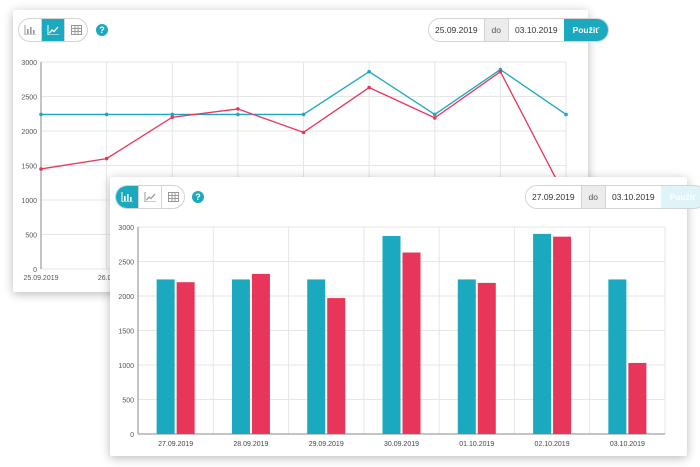 The image size is (700, 467). What do you see at coordinates (627, 444) in the screenshot?
I see `x-tick-label: 03.10.2019` at bounding box center [627, 444].